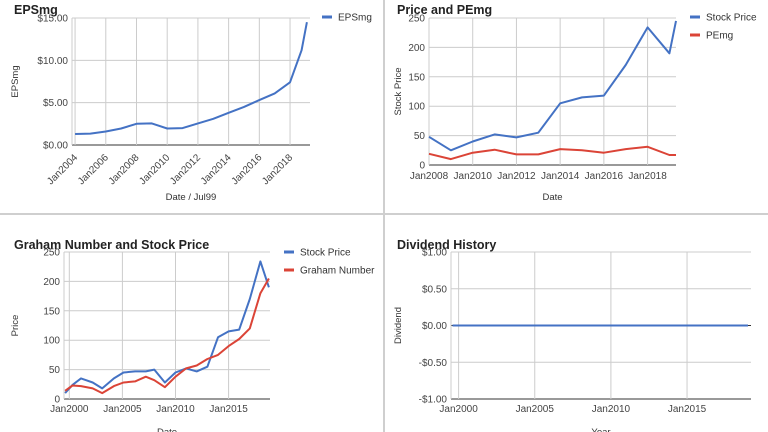 This screenshot has height=432, width=768. What do you see at coordinates (55, 103) in the screenshot?
I see `y-tick-label: $5.00` at bounding box center [55, 103].